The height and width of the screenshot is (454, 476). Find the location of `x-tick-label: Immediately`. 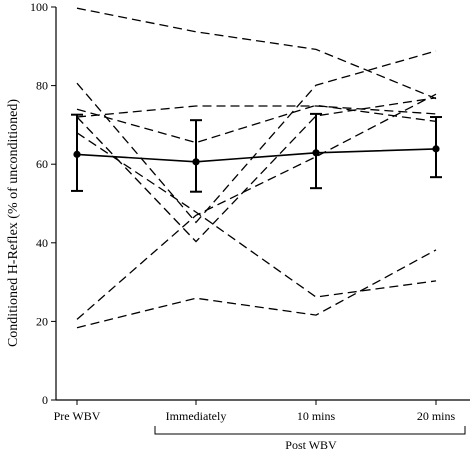

x-tick-label: Immediately is located at coordinates (196, 416).